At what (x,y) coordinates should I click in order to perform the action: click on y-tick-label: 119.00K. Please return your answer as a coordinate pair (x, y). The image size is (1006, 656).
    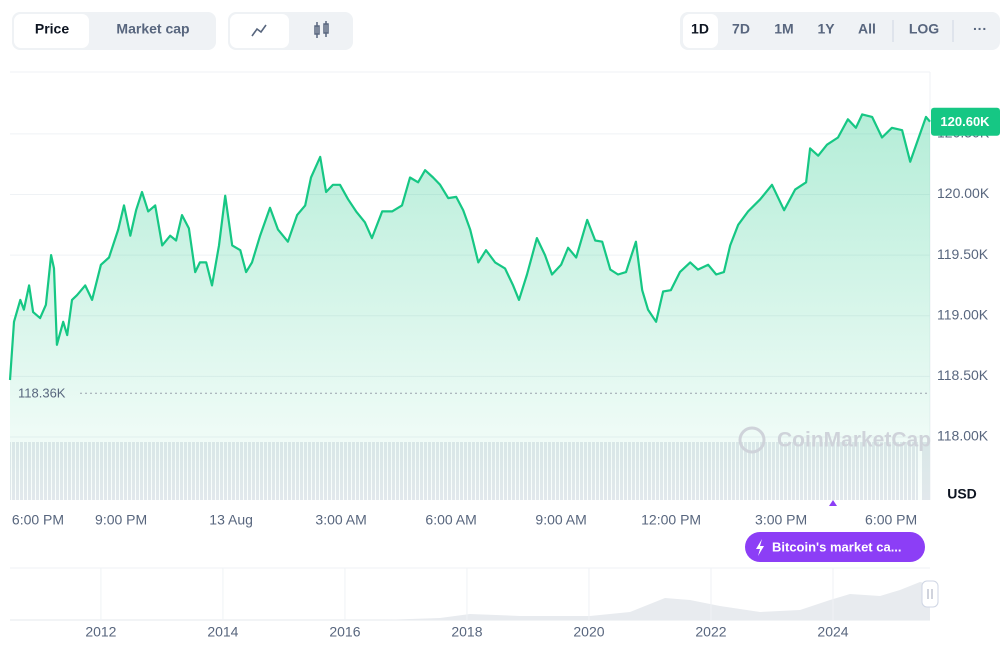
    Looking at the image, I should click on (963, 314).